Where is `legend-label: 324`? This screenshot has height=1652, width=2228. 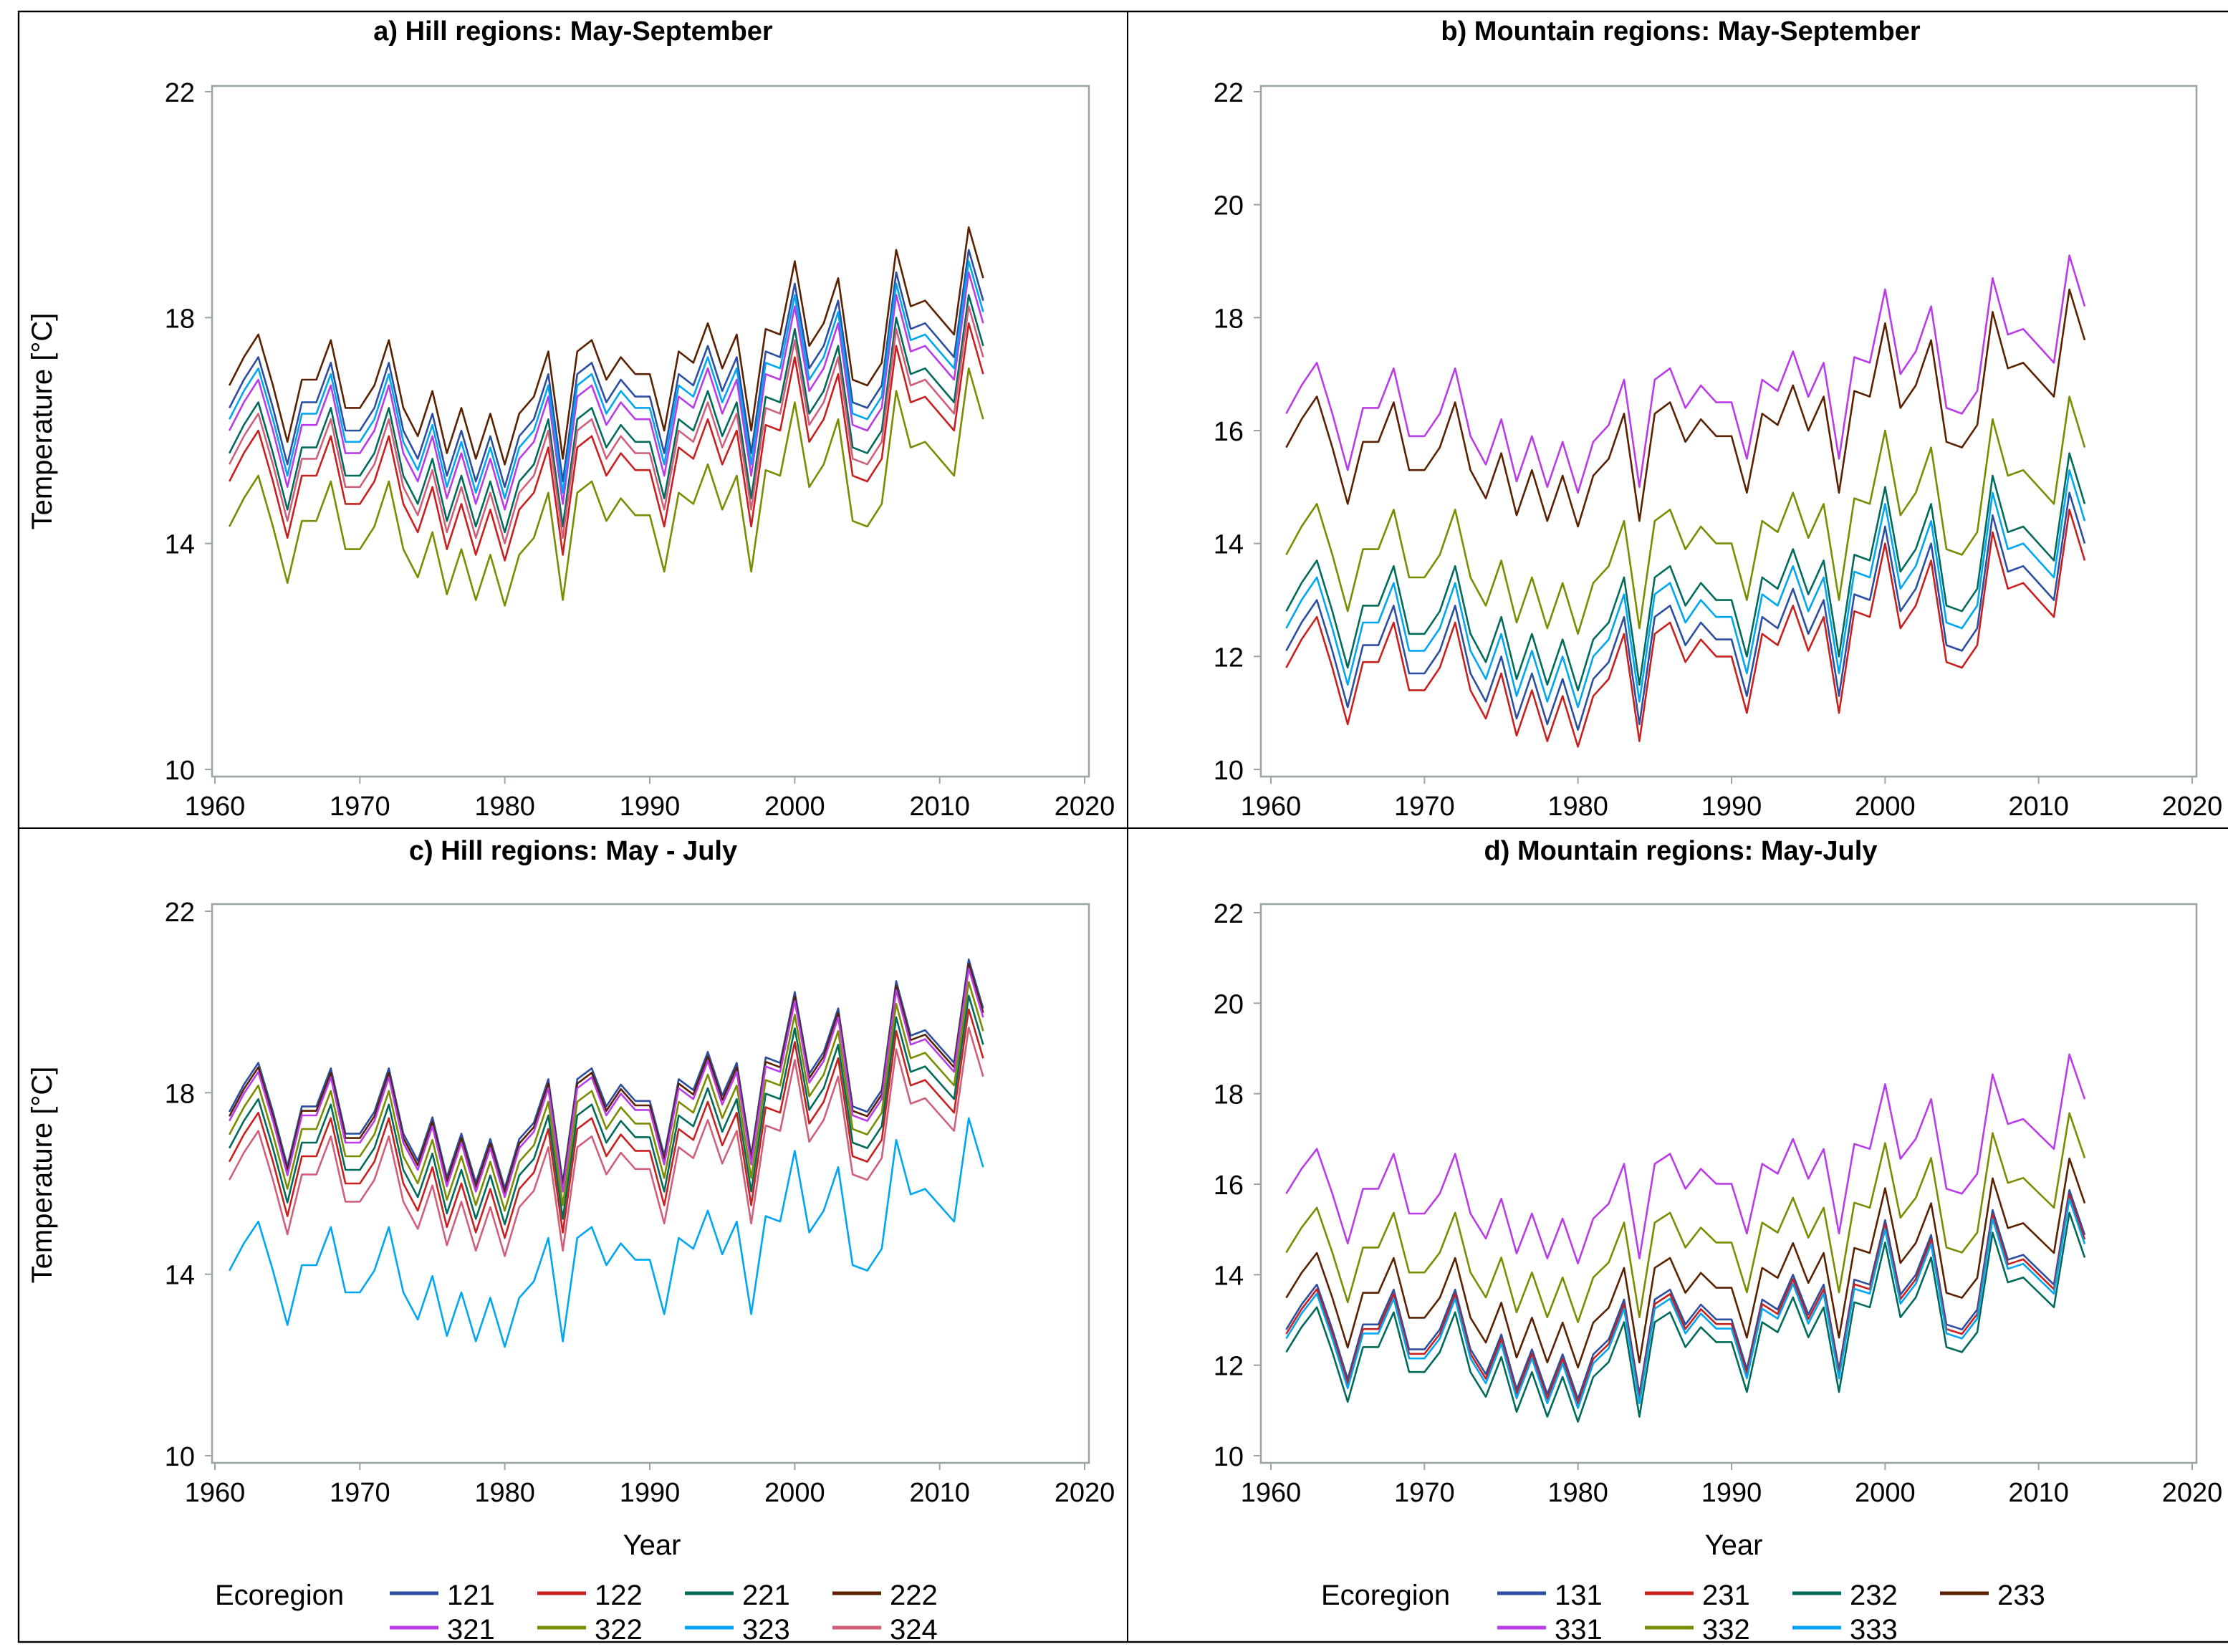 legend-label: 324 is located at coordinates (914, 1630).